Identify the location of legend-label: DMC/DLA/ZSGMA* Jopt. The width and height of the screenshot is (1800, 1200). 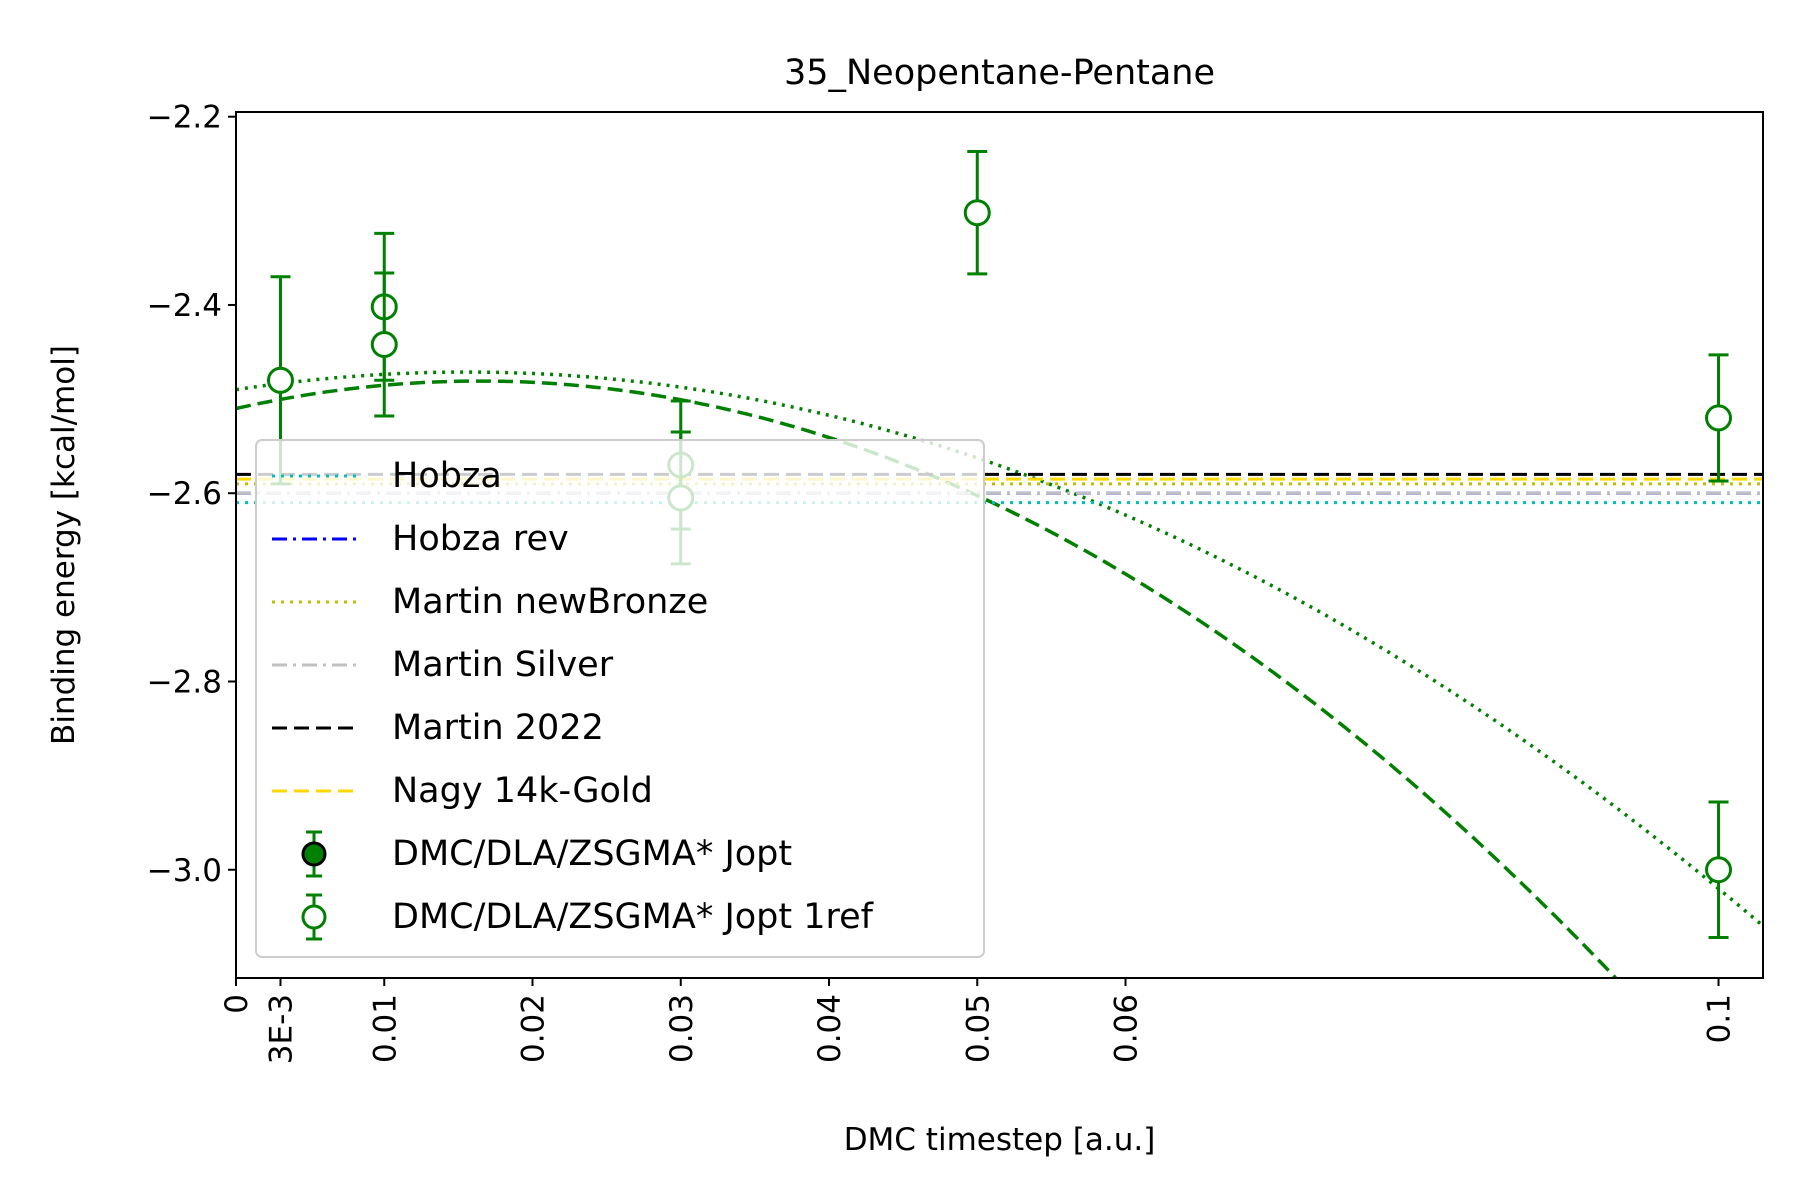
(592, 854).